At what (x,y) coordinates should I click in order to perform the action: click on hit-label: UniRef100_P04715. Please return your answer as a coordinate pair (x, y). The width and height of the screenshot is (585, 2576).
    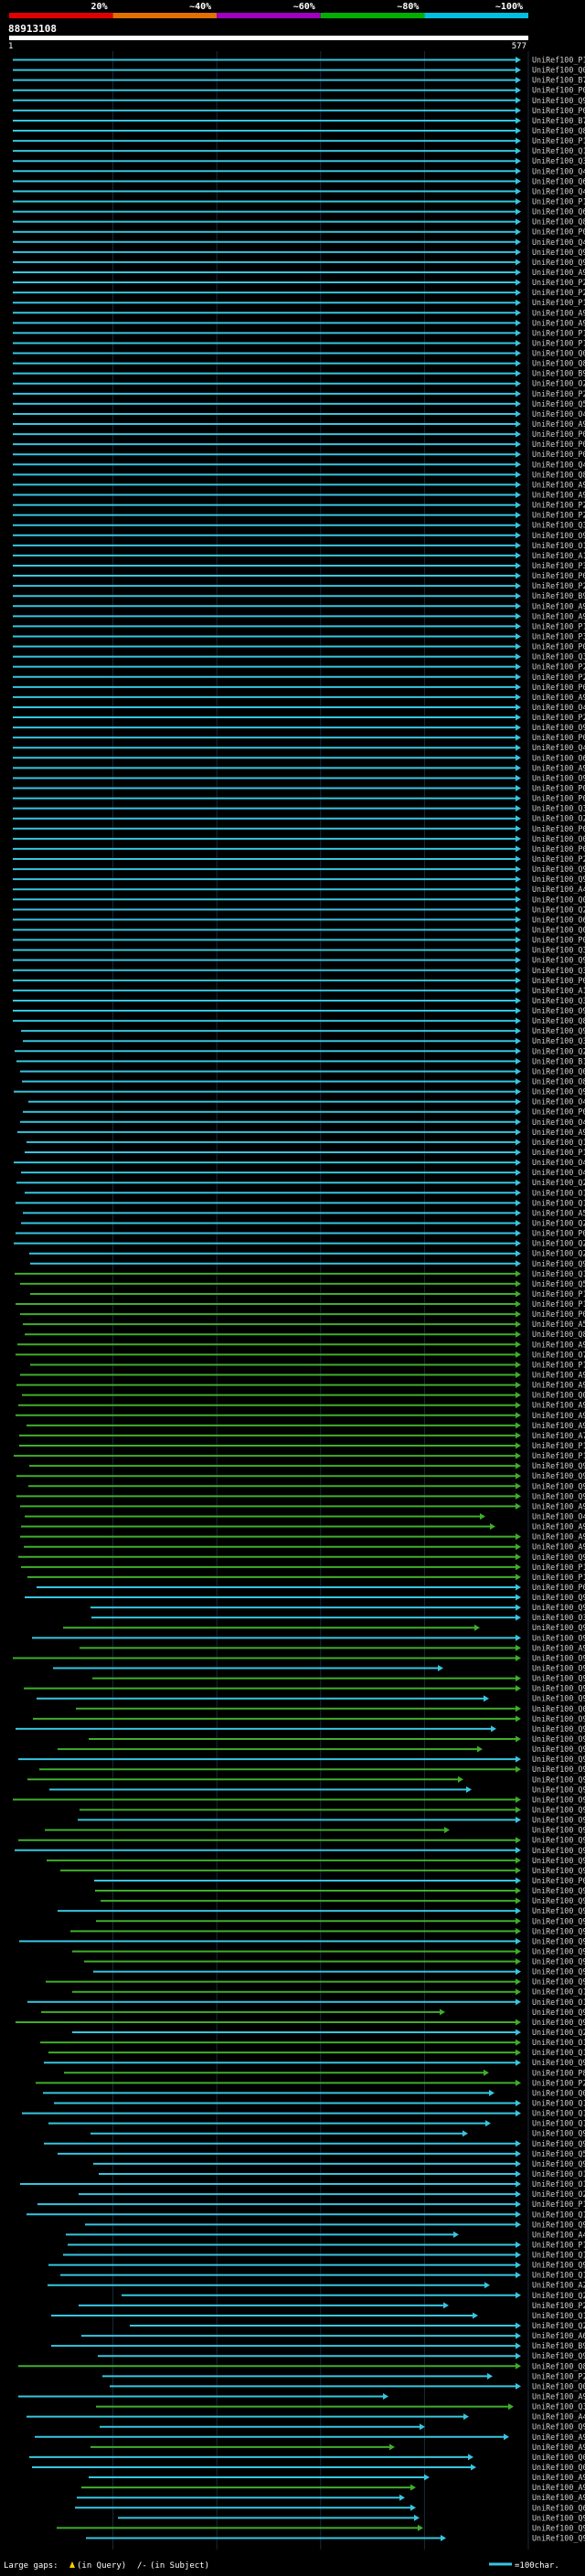
    Looking at the image, I should click on (559, 828).